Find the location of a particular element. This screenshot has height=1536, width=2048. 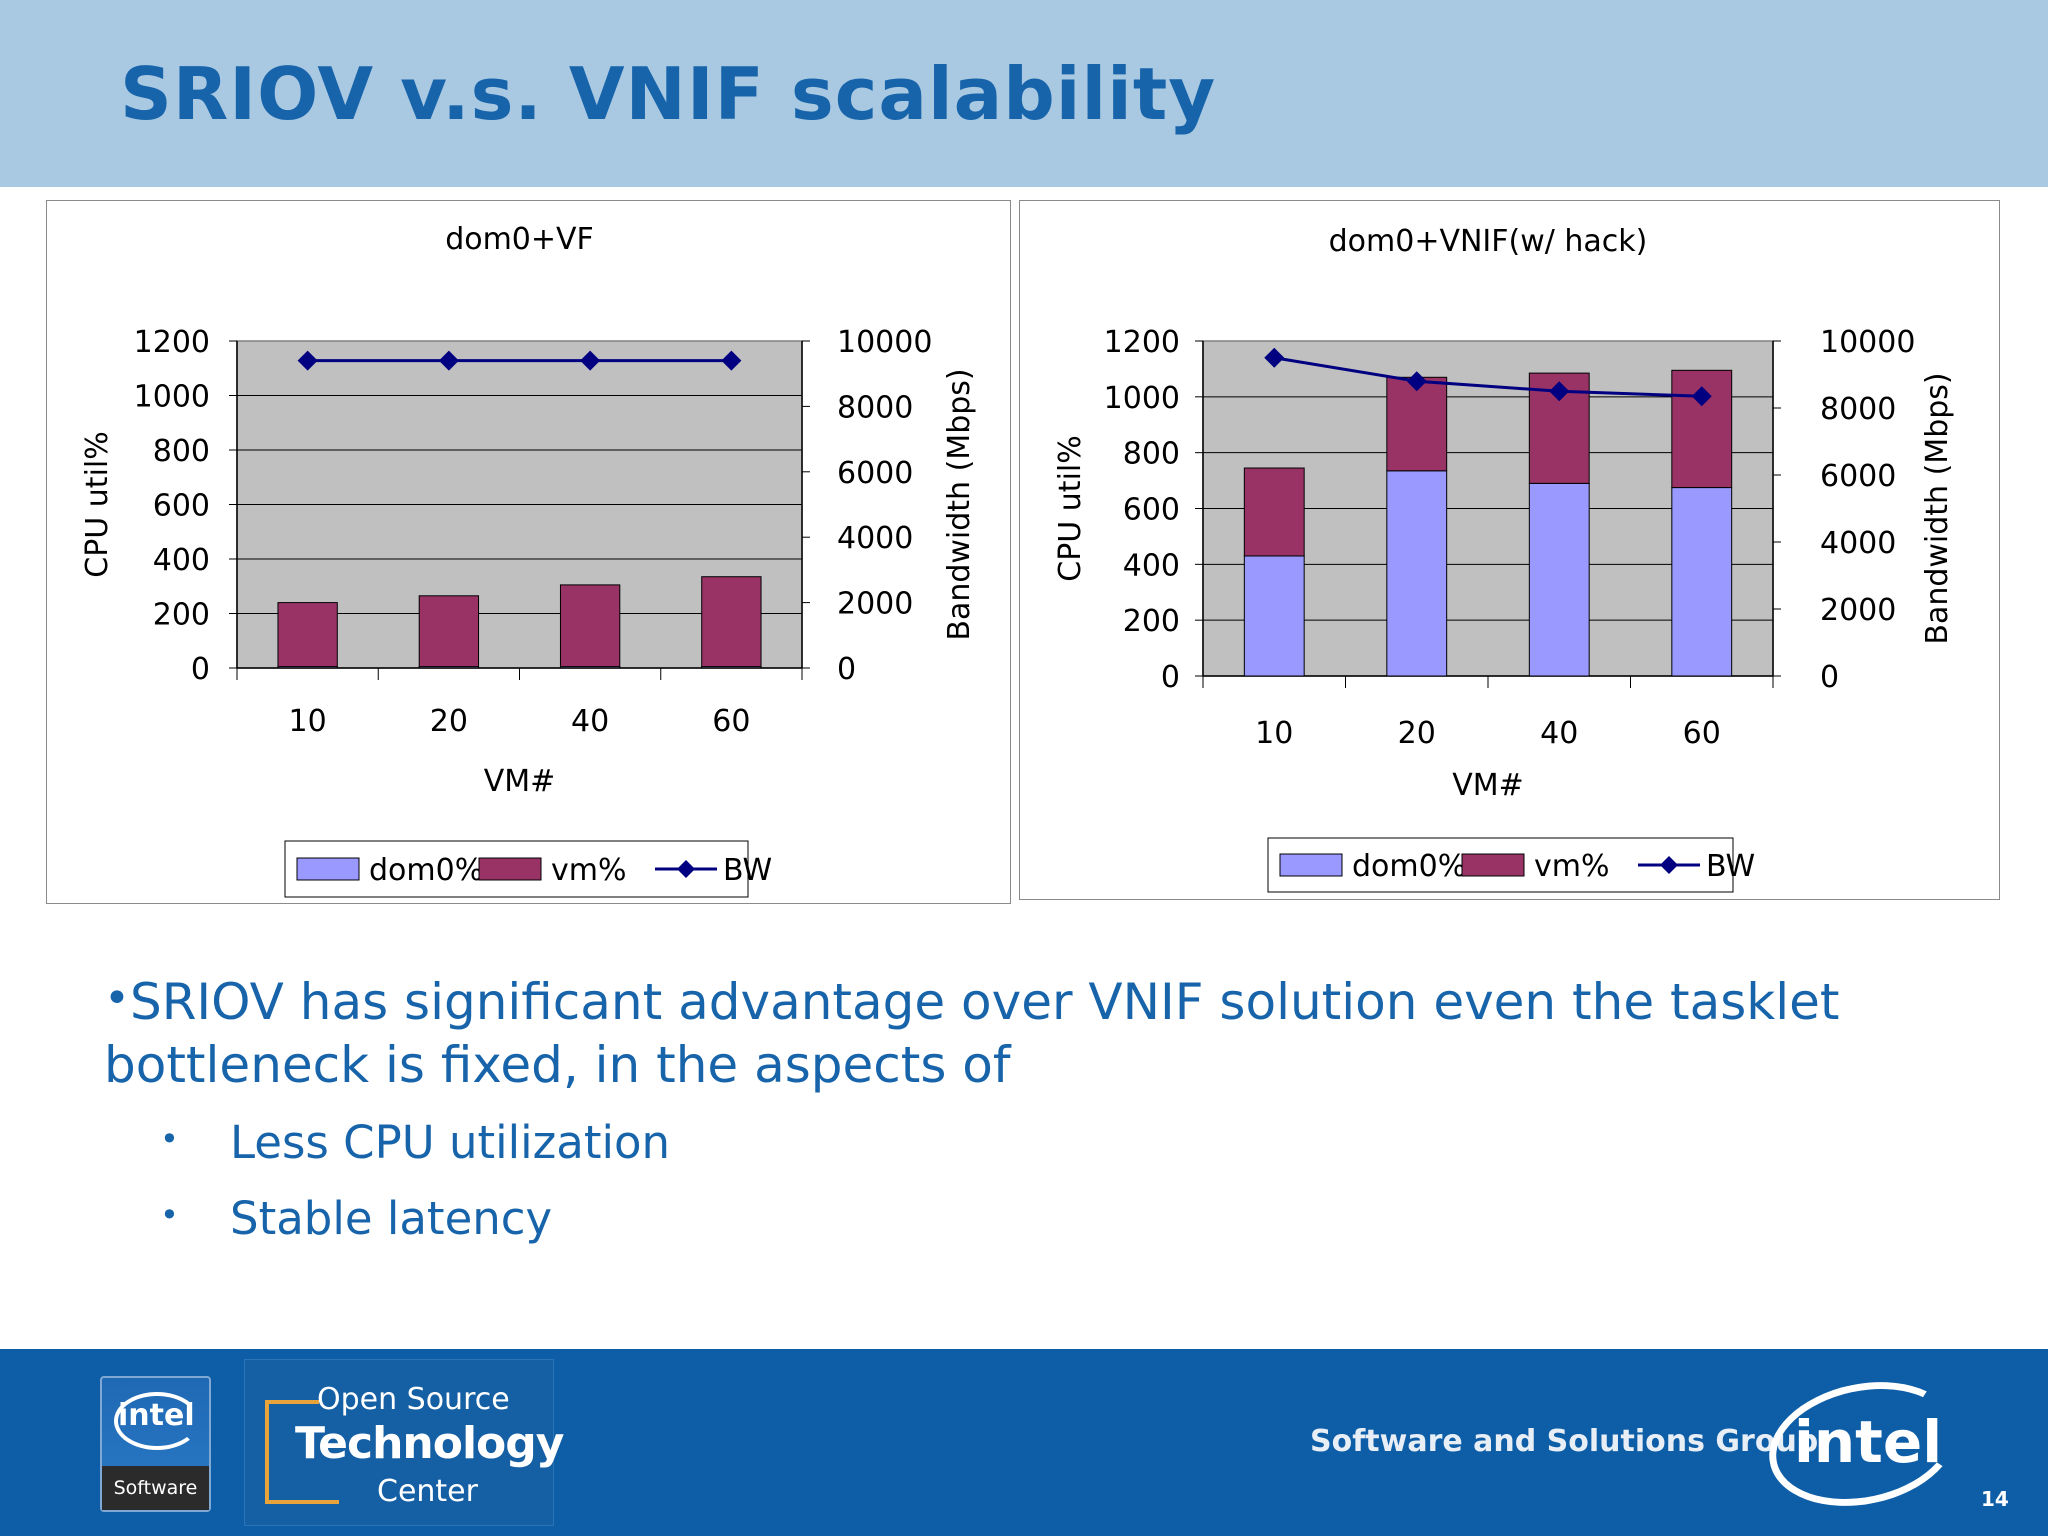

sub-bullet-text: Less CPU utilization is located at coordinates (450, 1142).